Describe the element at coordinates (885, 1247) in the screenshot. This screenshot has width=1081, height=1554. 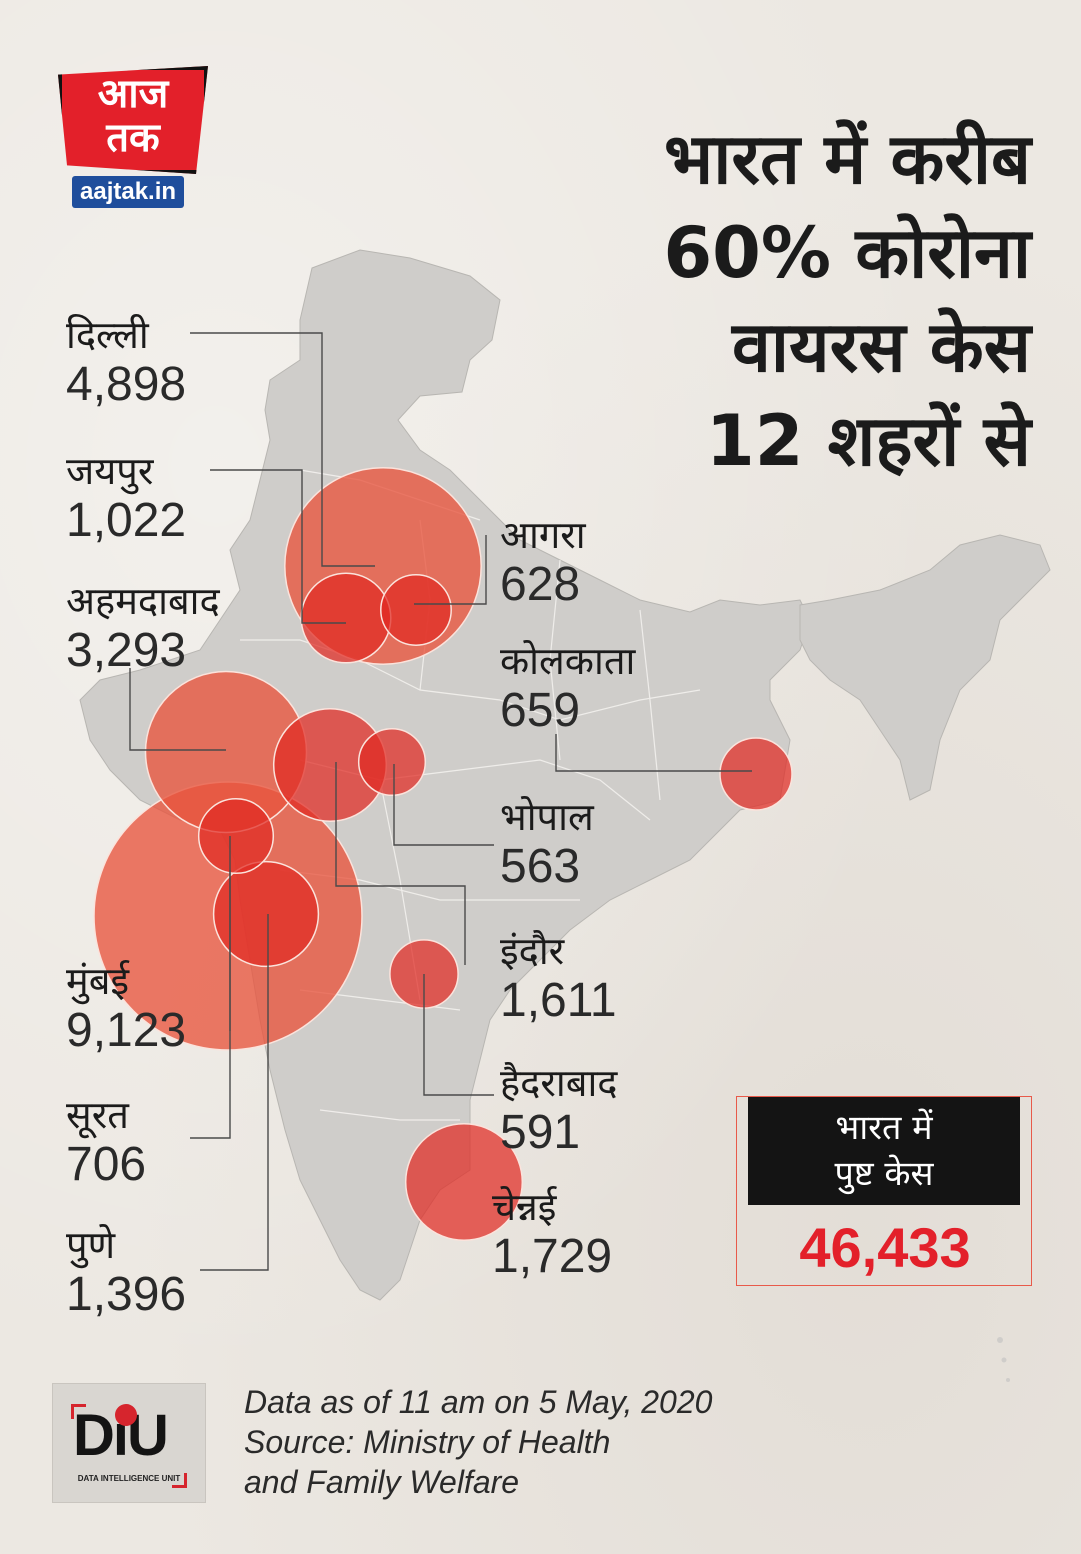
I see `confirmed-cases-value: 46,433` at that location.